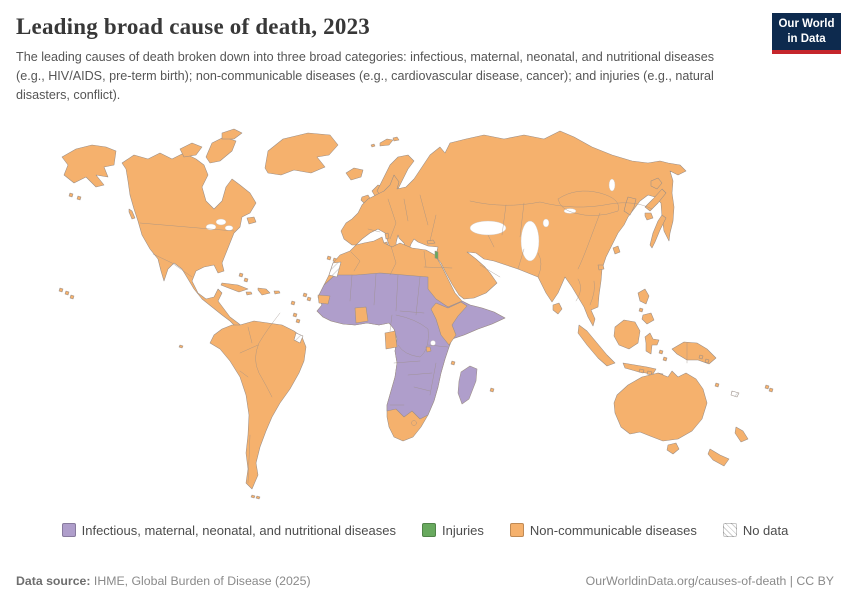 The width and height of the screenshot is (850, 600). Describe the element at coordinates (387, 235) in the screenshot. I see `region-corsica` at that location.